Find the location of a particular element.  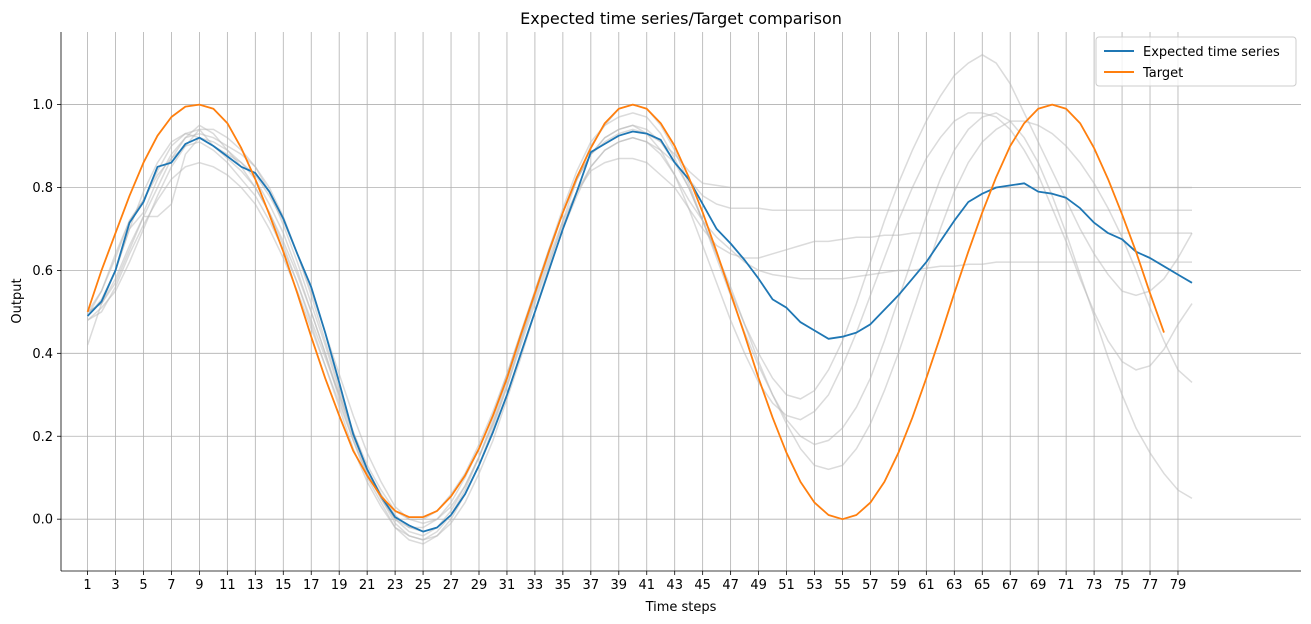

x-tick-label: 43 is located at coordinates (674, 585).